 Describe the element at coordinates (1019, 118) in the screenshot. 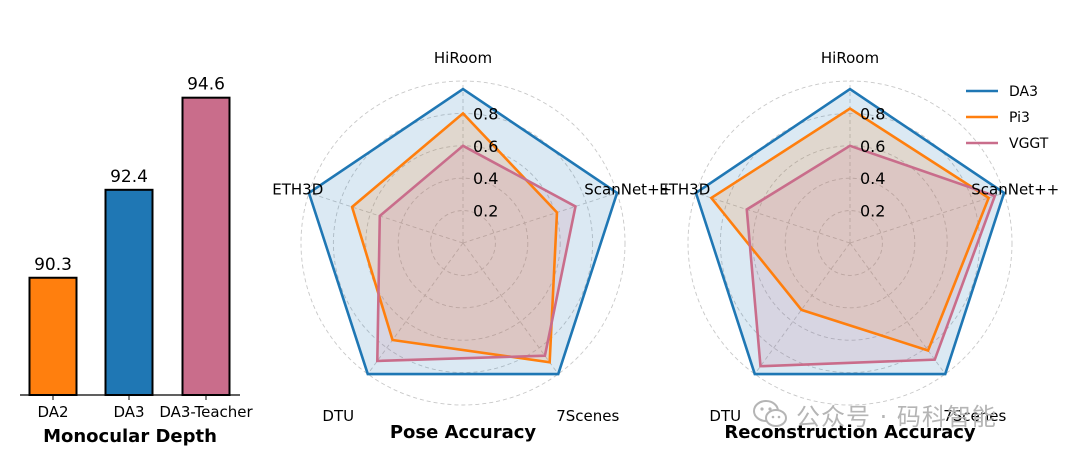

I see `legend-label-pi3: Pi3` at that location.